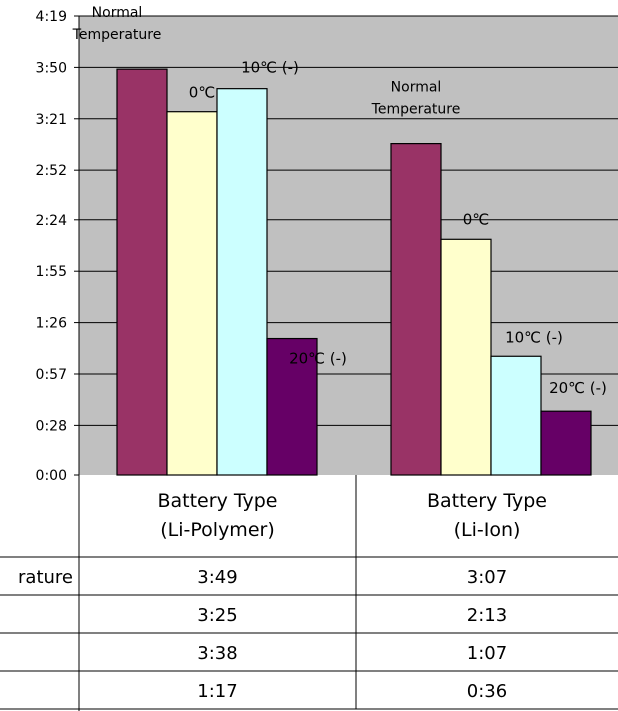 This screenshot has height=711, width=618. What do you see at coordinates (51, 171) in the screenshot?
I see `y-tick-label: 2:52` at bounding box center [51, 171].